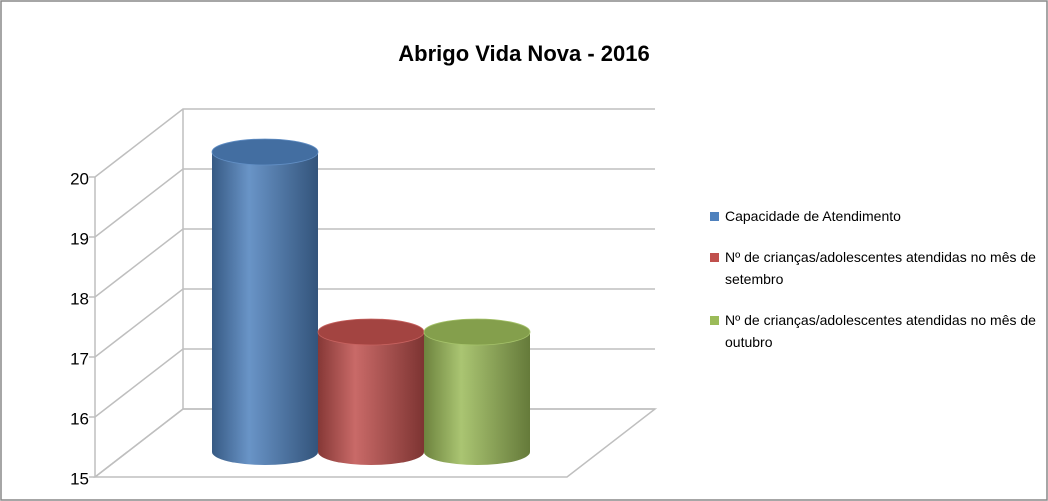 This screenshot has width=1048, height=501. What do you see at coordinates (813, 216) in the screenshot?
I see `legend-label: Capacidade de Atendimento` at bounding box center [813, 216].